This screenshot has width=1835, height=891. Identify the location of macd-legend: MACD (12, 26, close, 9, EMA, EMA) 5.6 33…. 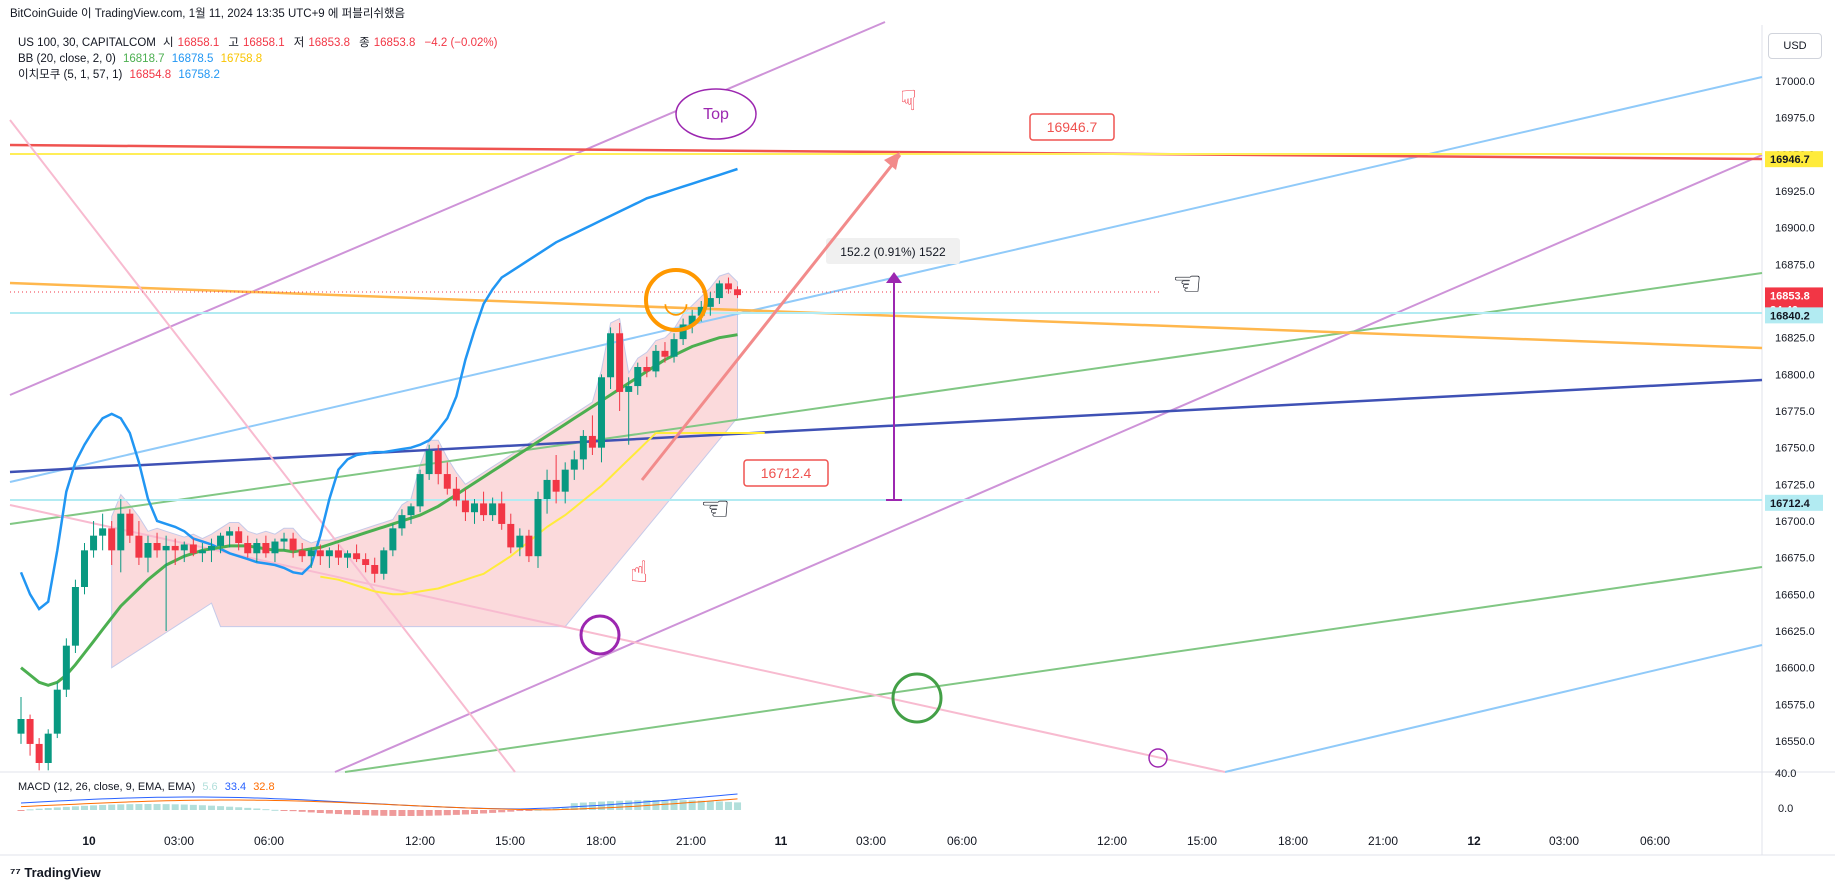
(148, 787).